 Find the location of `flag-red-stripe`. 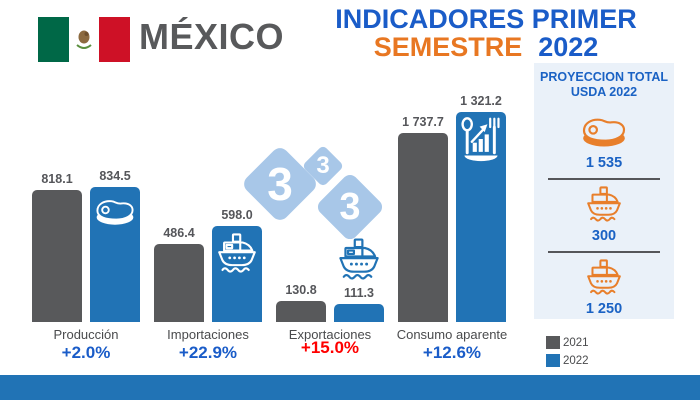

flag-red-stripe is located at coordinates (115, 39).